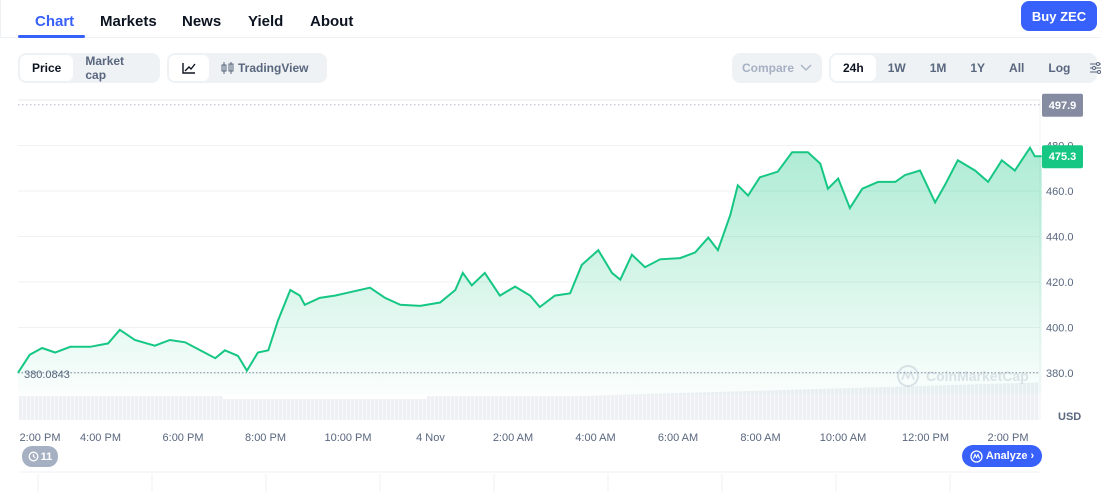  I want to click on tradingview-button: TradingView, so click(264, 68).